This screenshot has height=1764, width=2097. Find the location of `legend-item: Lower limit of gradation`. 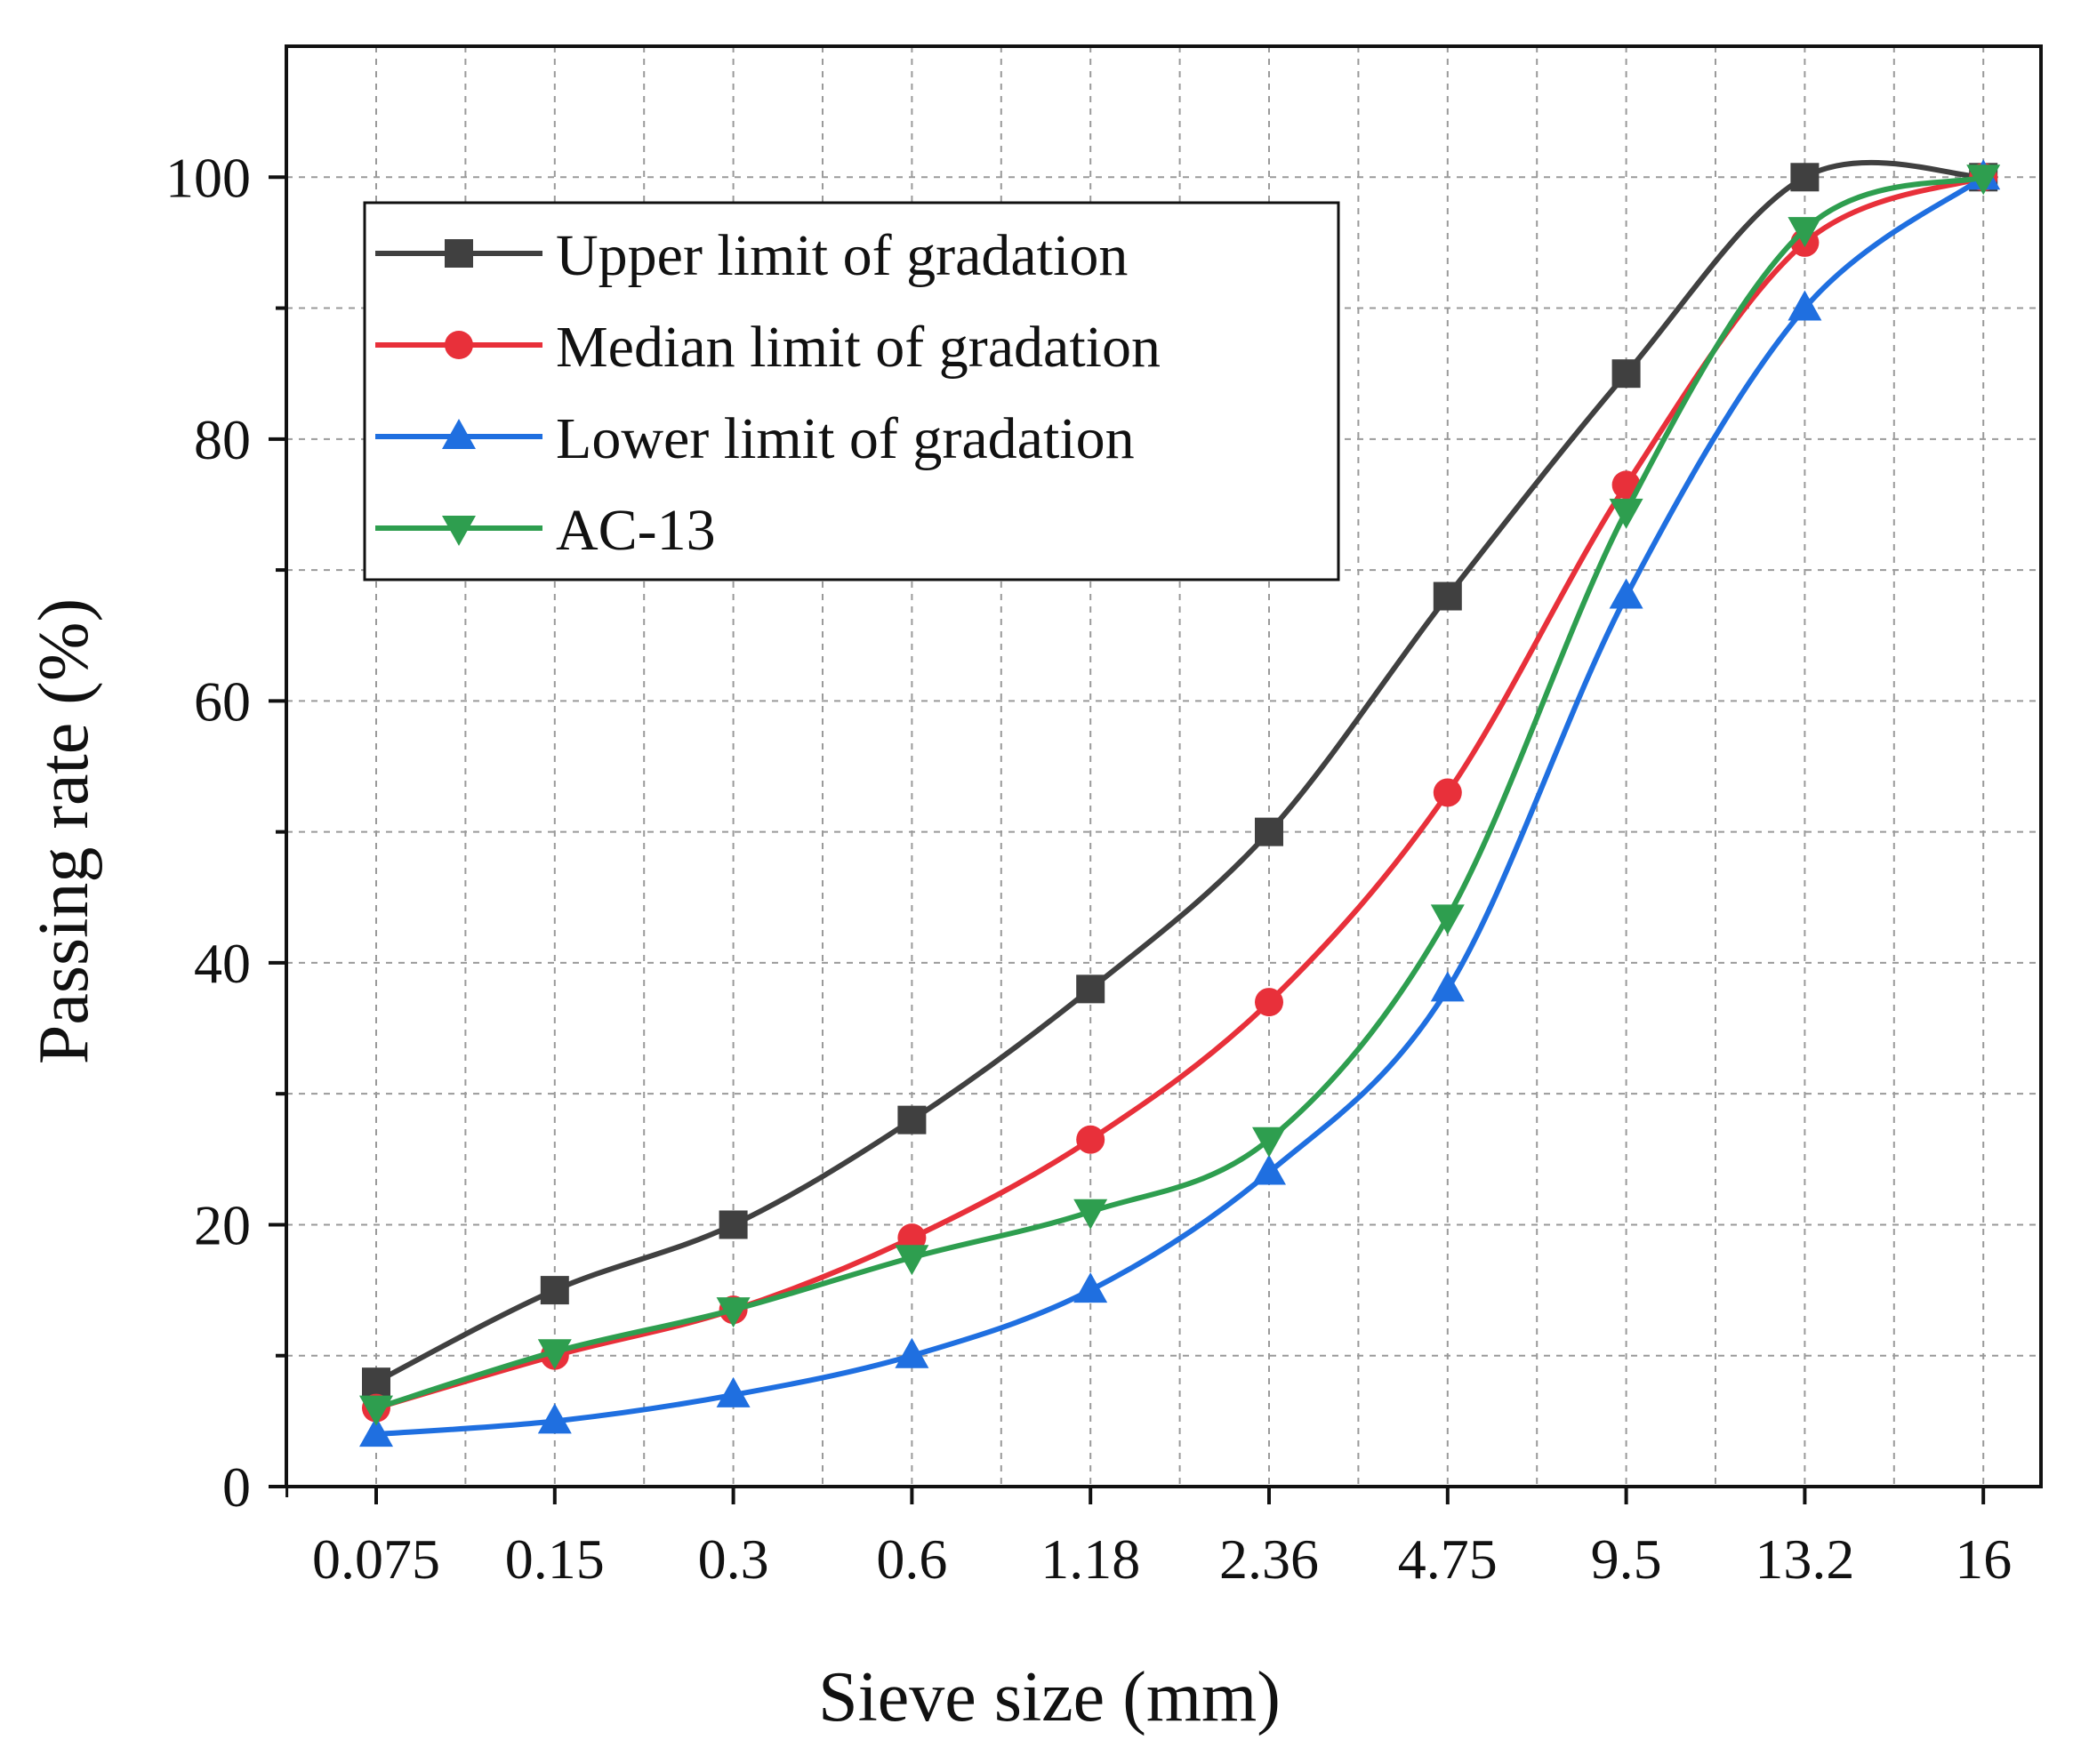

legend-item: Lower limit of gradation is located at coordinates (755, 439).